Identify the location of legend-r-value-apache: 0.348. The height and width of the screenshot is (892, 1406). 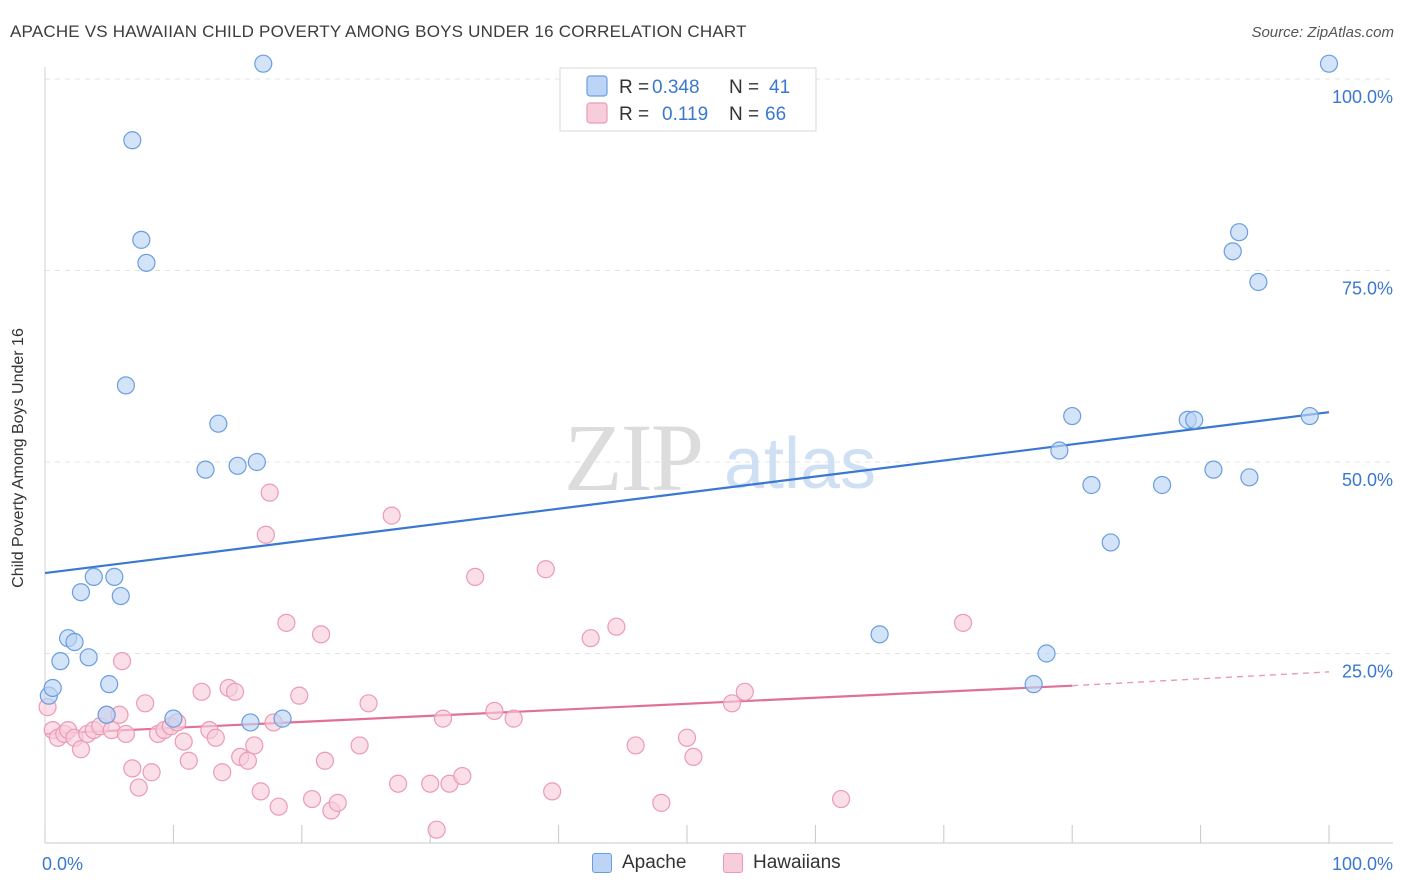
(676, 87).